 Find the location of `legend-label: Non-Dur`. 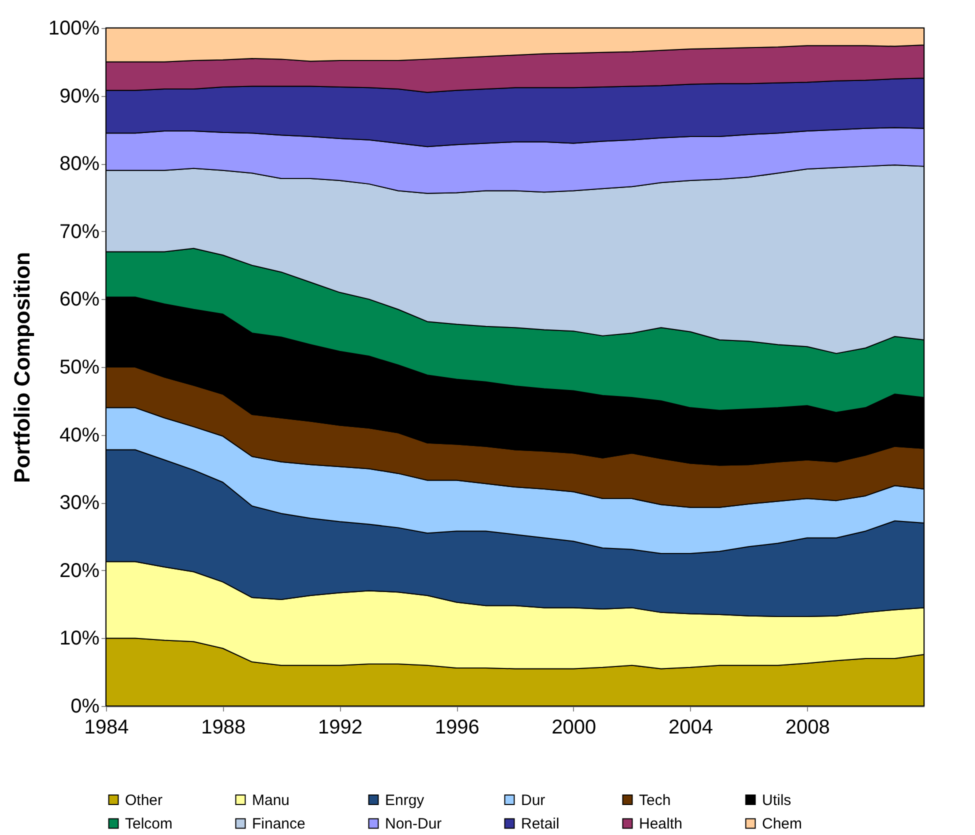

legend-label: Non-Dur is located at coordinates (413, 824).